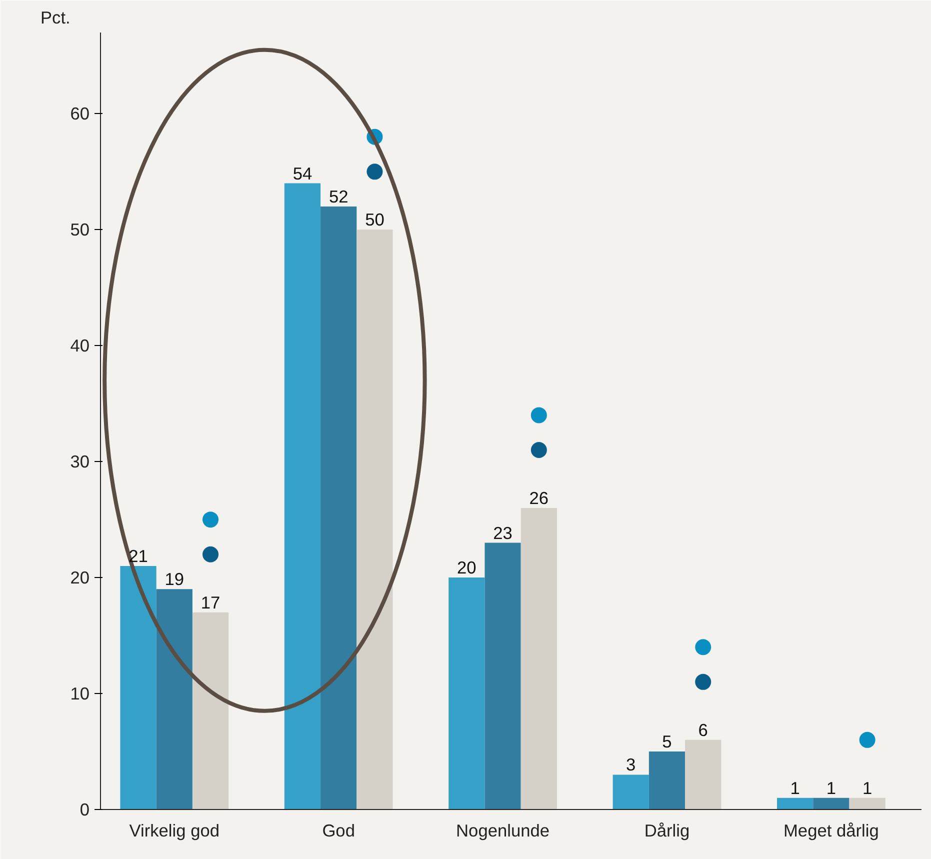 Image resolution: width=931 pixels, height=859 pixels. Describe the element at coordinates (80, 346) in the screenshot. I see `y-tick-label: 40` at that location.